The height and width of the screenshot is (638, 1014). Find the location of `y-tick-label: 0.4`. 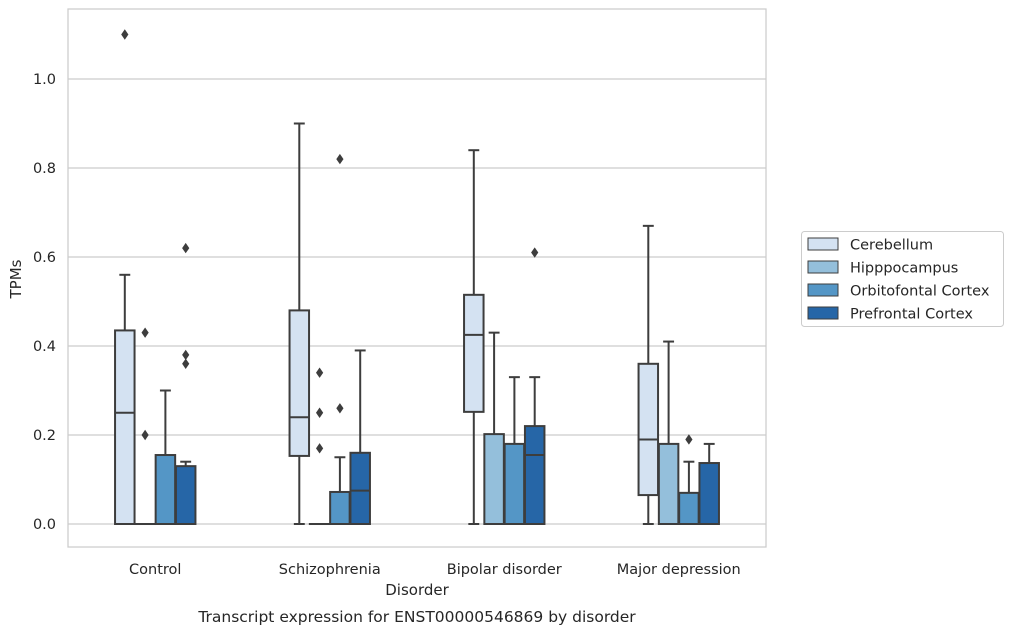

y-tick-label: 0.4 is located at coordinates (44, 347).